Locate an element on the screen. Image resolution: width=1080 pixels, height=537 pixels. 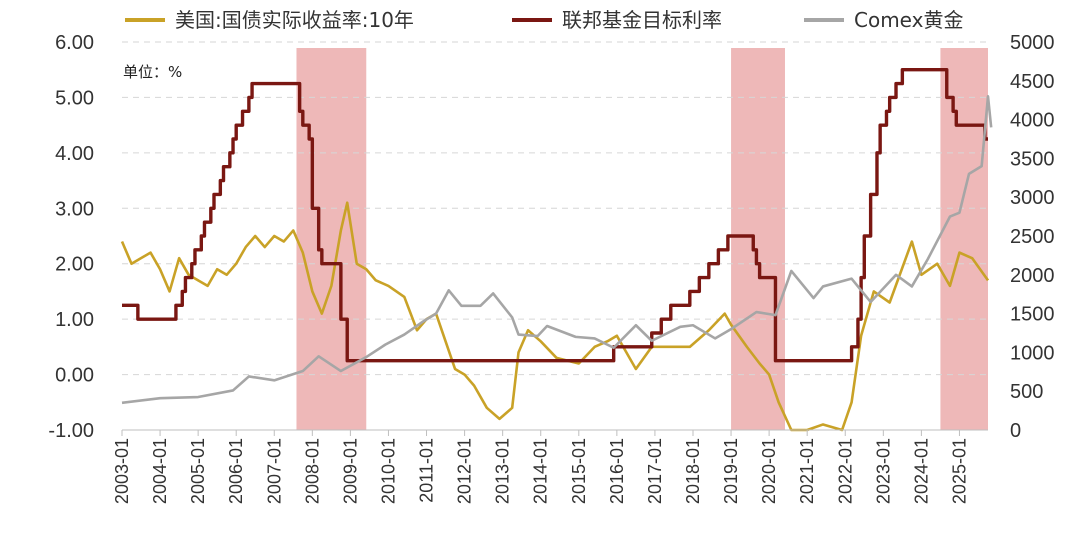
x-tick-label: 2016-01 is located at coordinates (617, 471).